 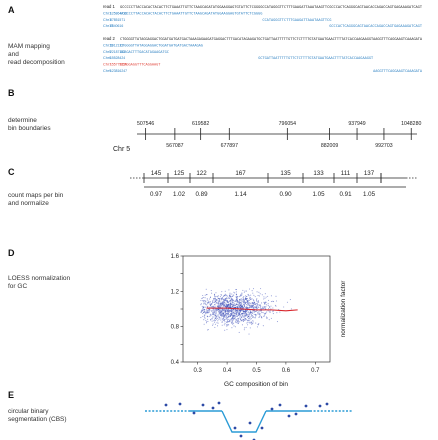 I want to click on bin-factor-4: 0.90, so click(x=285, y=194).